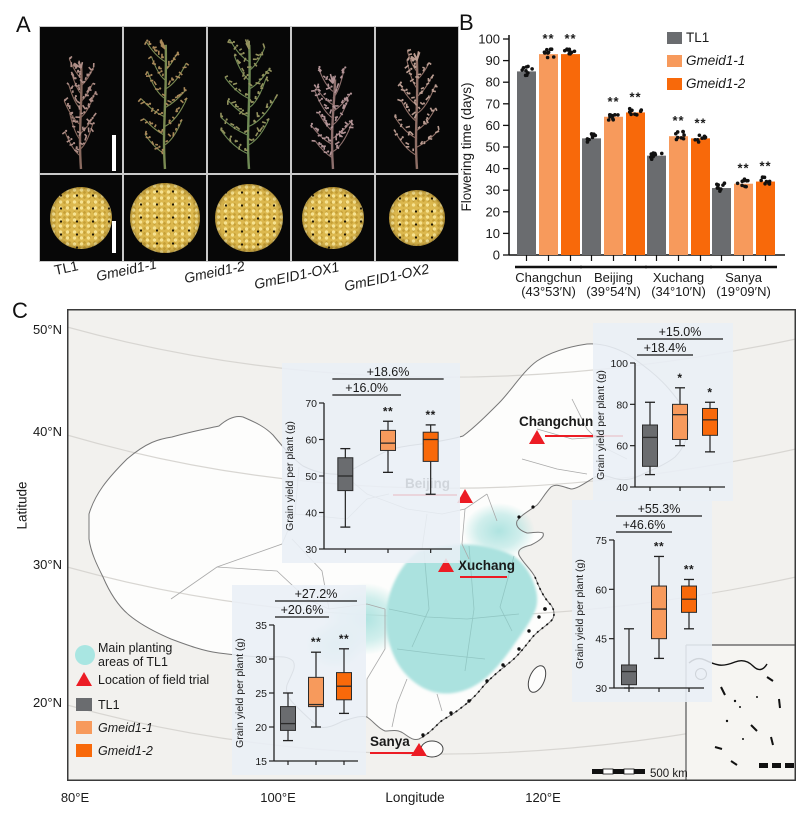 The image size is (800, 819). Describe the element at coordinates (135, 648) in the screenshot. I see `legend-planting-line1: Main planting` at that location.